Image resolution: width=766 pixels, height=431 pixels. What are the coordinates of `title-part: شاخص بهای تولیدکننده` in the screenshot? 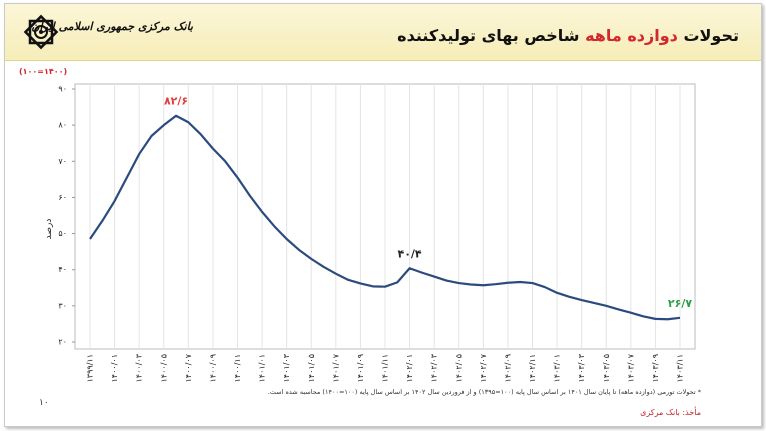 It's located at (488, 35).